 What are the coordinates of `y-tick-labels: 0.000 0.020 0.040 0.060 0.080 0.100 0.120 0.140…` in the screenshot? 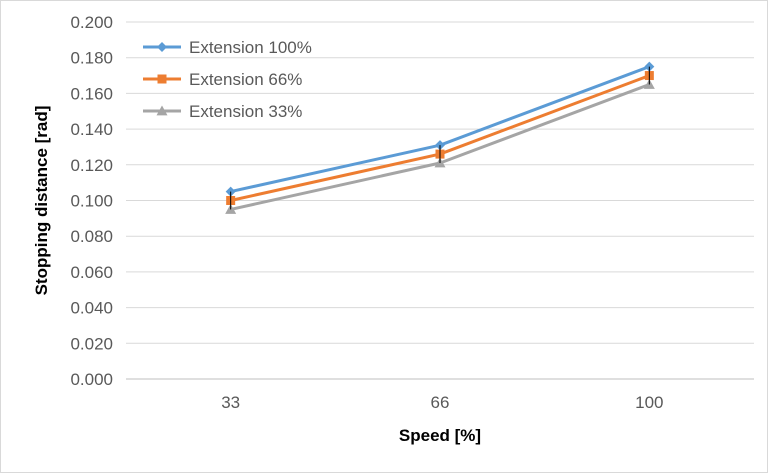 It's located at (91, 201).